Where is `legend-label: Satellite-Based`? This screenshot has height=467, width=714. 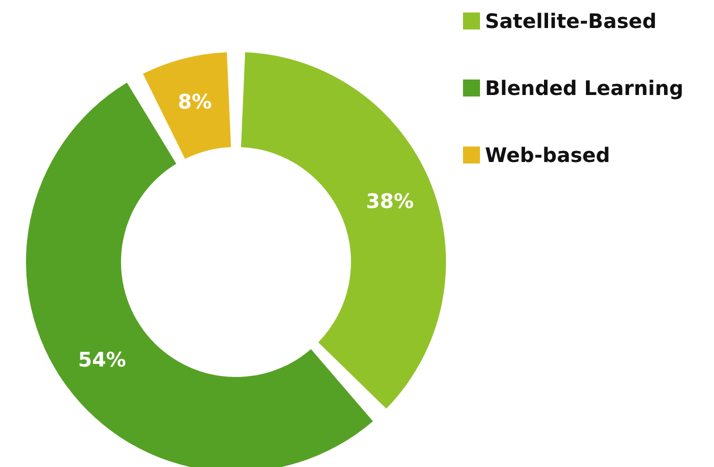
legend-label: Satellite-Based is located at coordinates (571, 21).